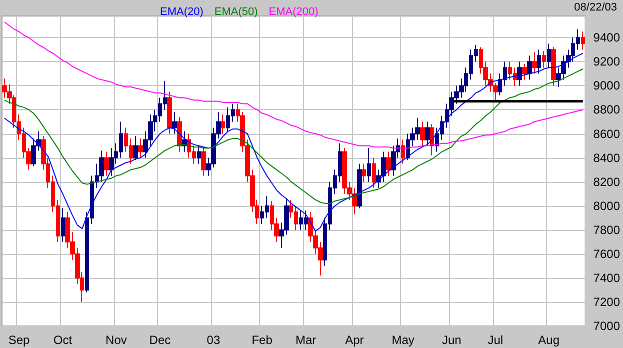  What do you see at coordinates (496, 340) in the screenshot?
I see `x-tick-label: Jul` at bounding box center [496, 340].